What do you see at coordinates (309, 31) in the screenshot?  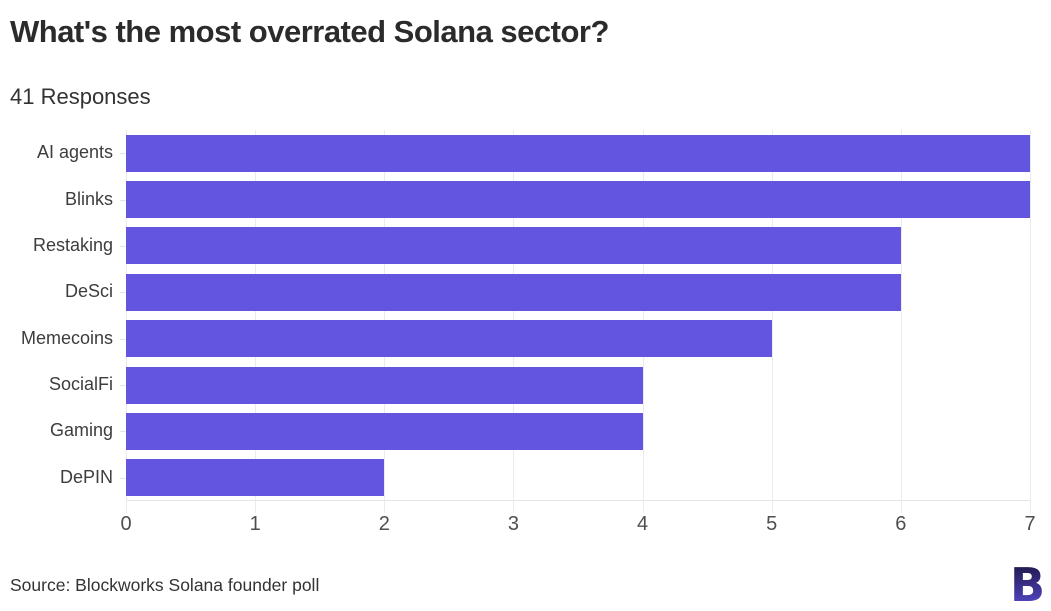 I see `page-title: What's the most overrated Solana sector?` at bounding box center [309, 31].